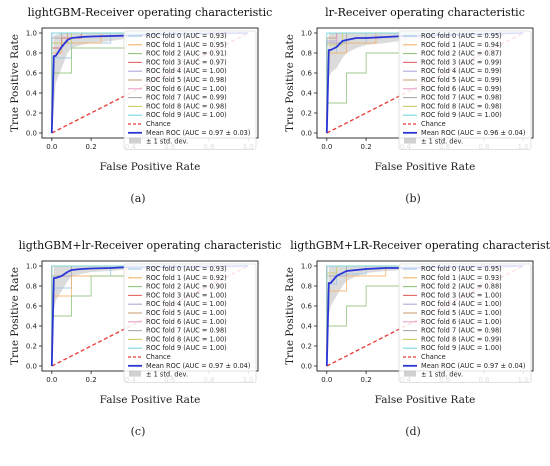  I want to click on legend-label-mean: Mean ROC (AUC = 0.96 ± 0.04), so click(473, 133).